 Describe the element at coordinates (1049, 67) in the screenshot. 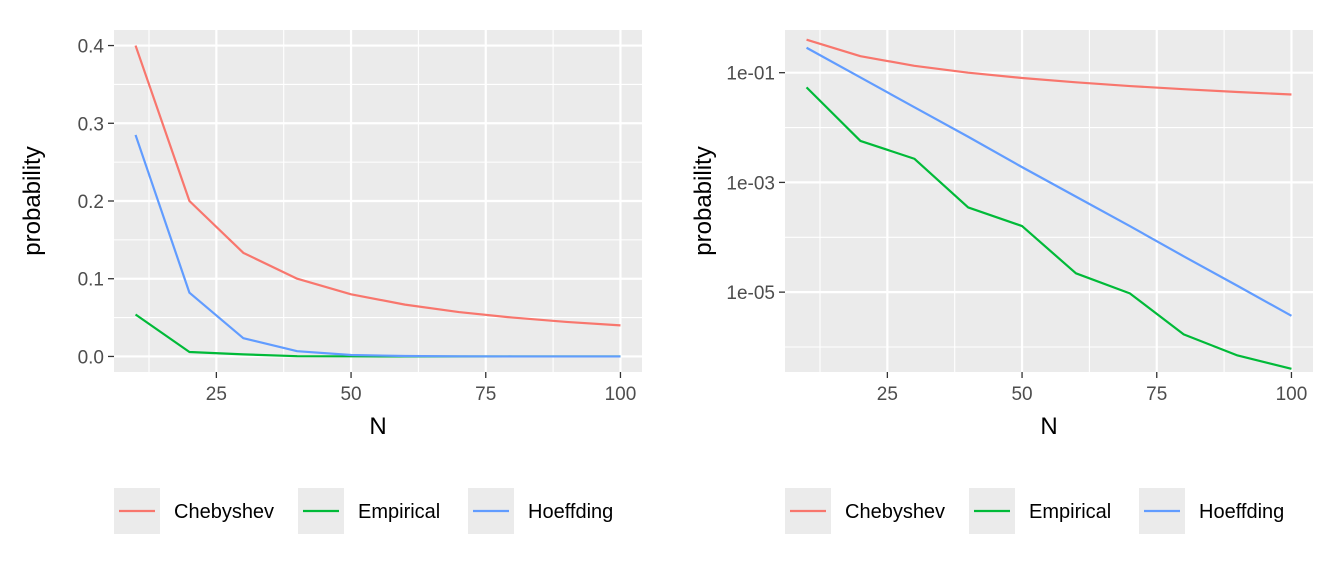

I see `series-line-chebyshev` at that location.